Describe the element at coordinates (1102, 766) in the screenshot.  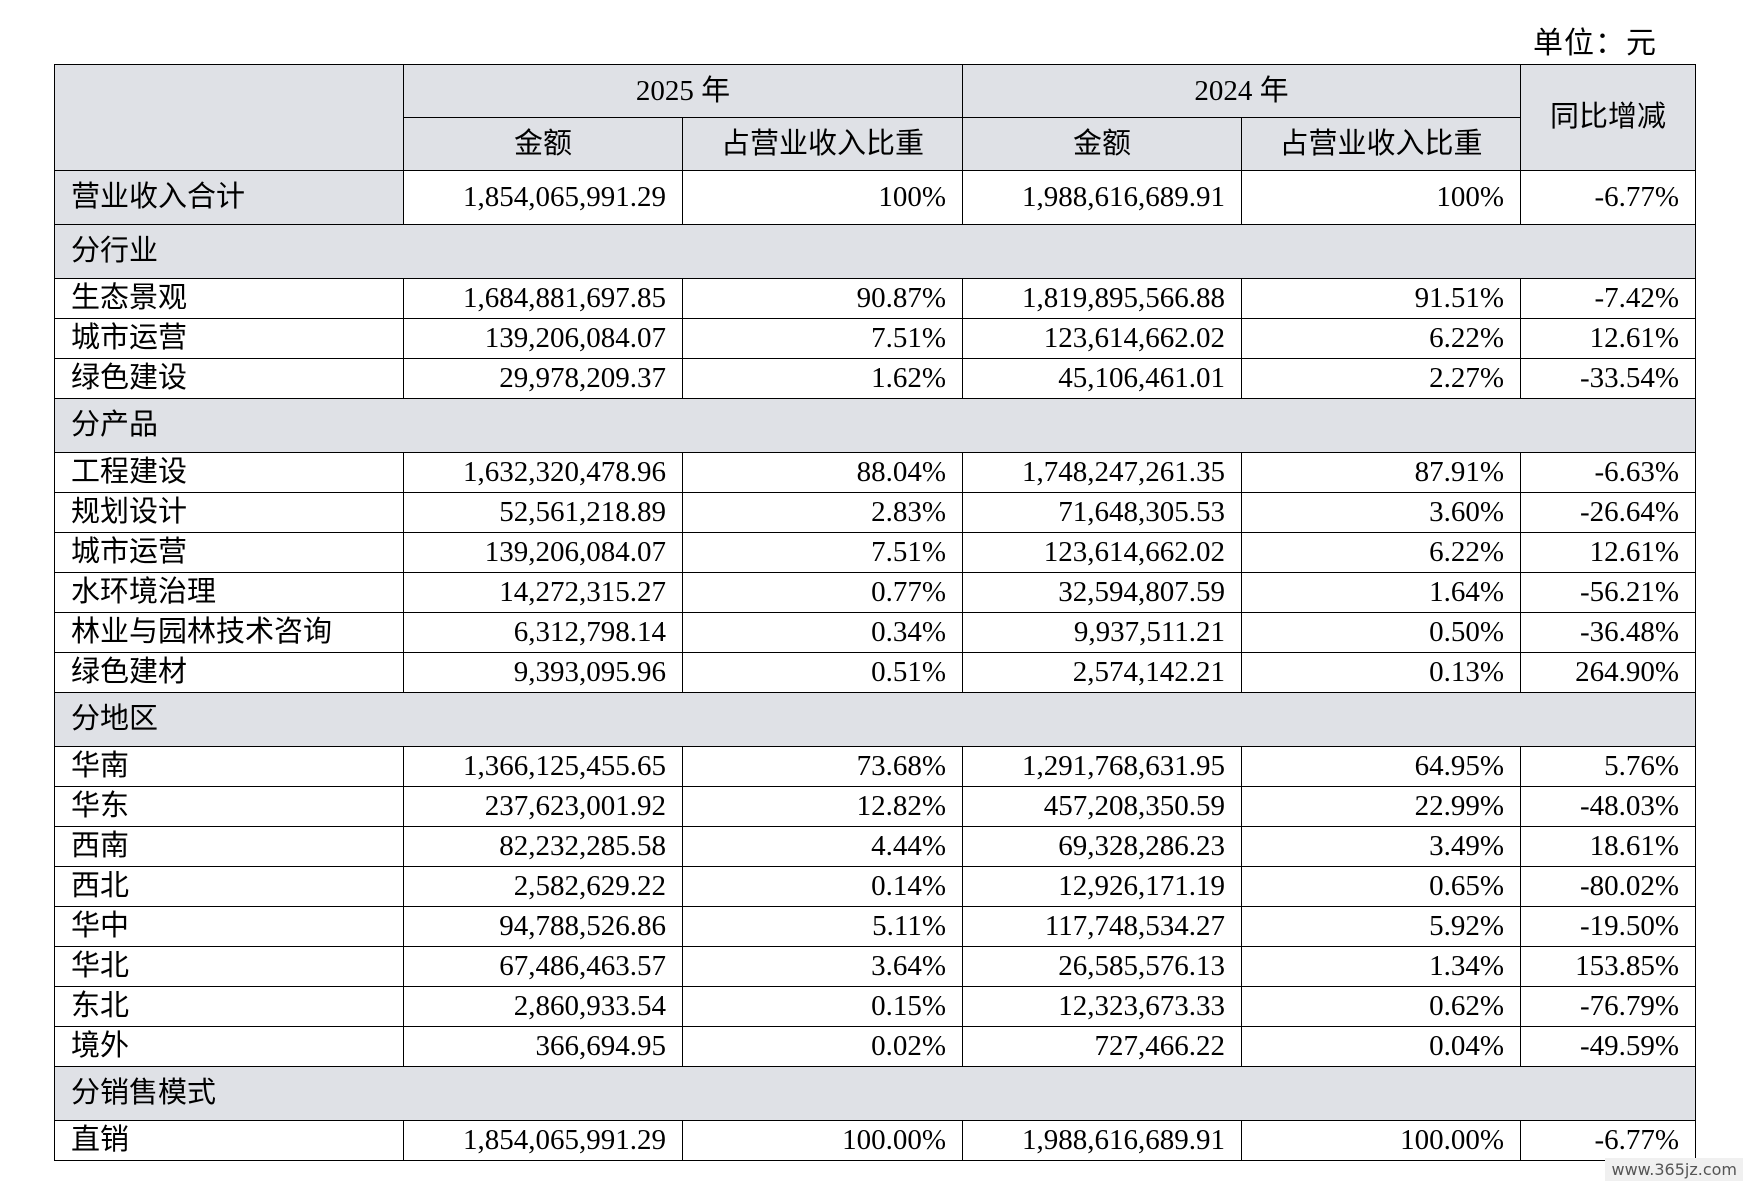
I see `cell-amount-2024: 1,291,768,631.95` at that location.